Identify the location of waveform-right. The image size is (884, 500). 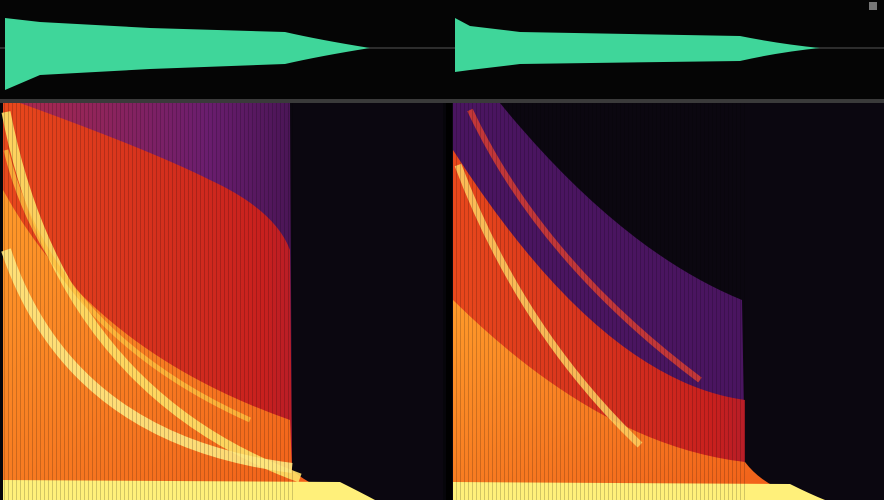
(637, 45).